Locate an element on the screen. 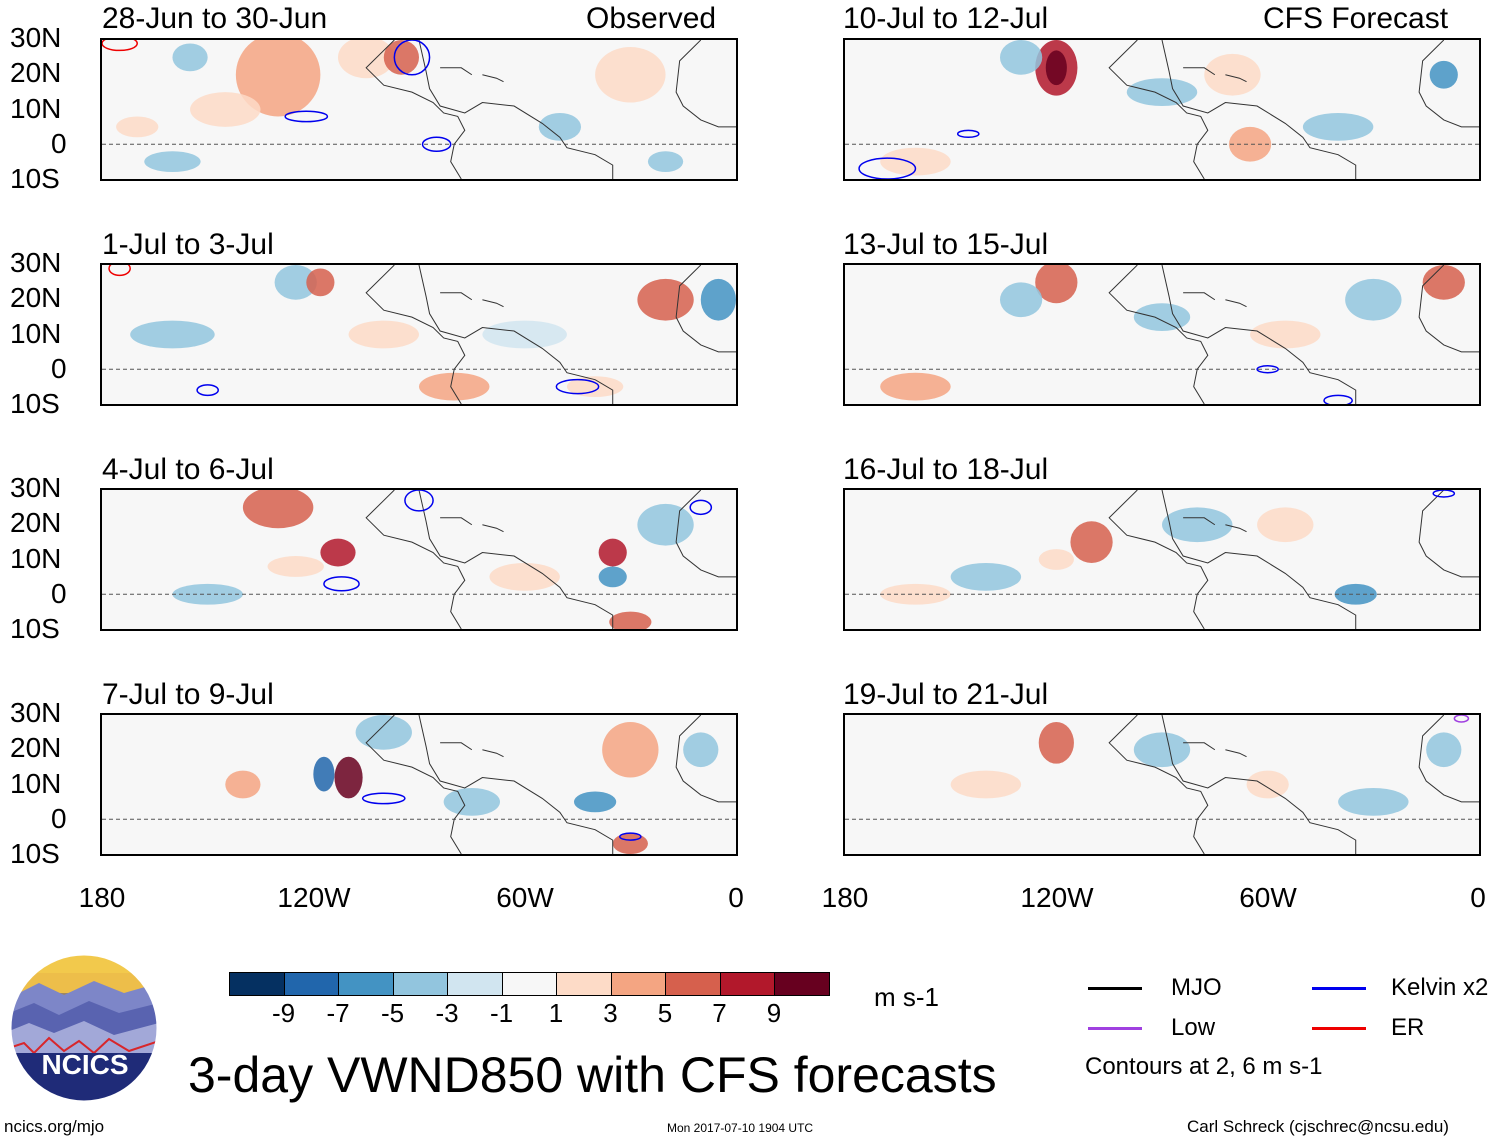 The width and height of the screenshot is (1510, 1142). low-legend-label: Low is located at coordinates (1193, 1027).